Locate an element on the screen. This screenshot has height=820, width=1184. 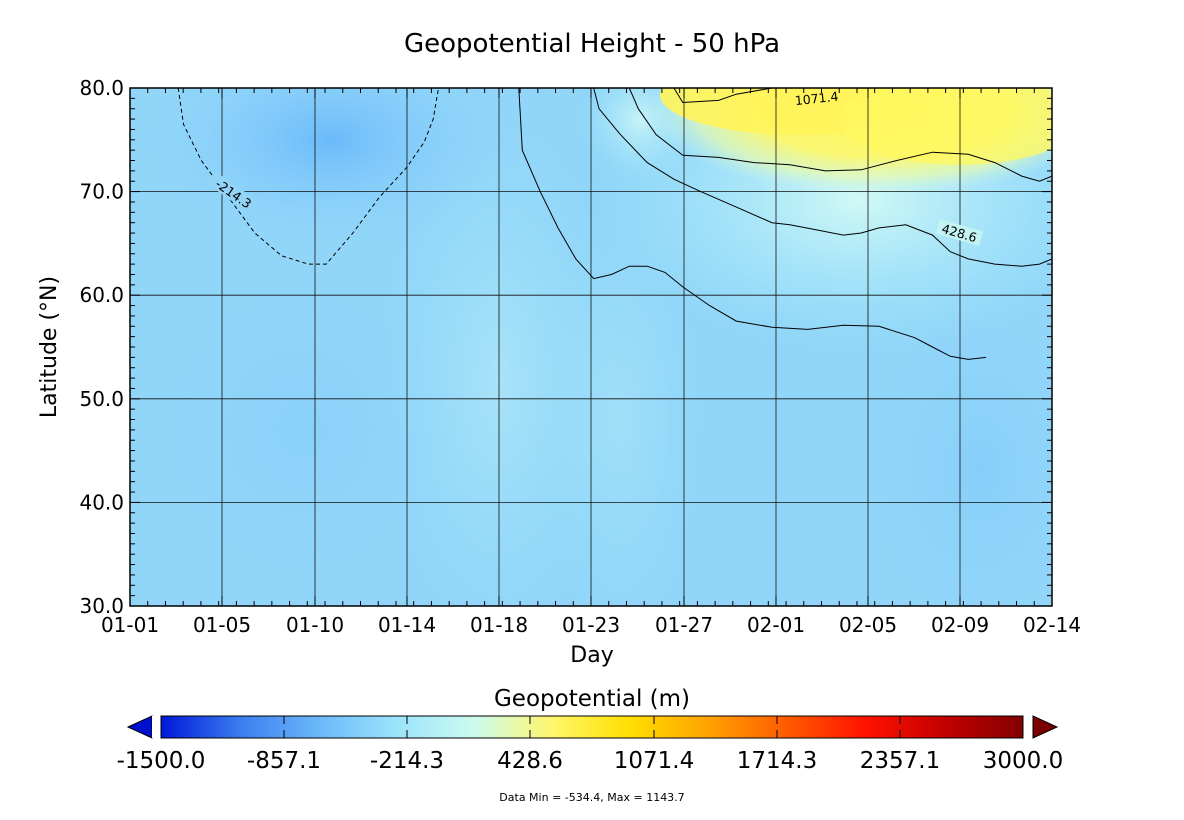
y-tick-label: 70.0 is located at coordinates (101, 192).